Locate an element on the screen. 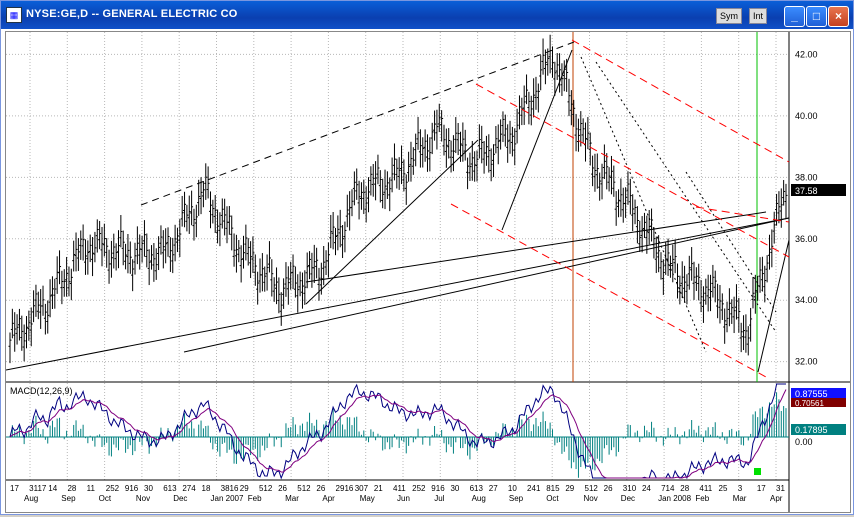  x-axis-day-label: 3117 is located at coordinates (38, 488).